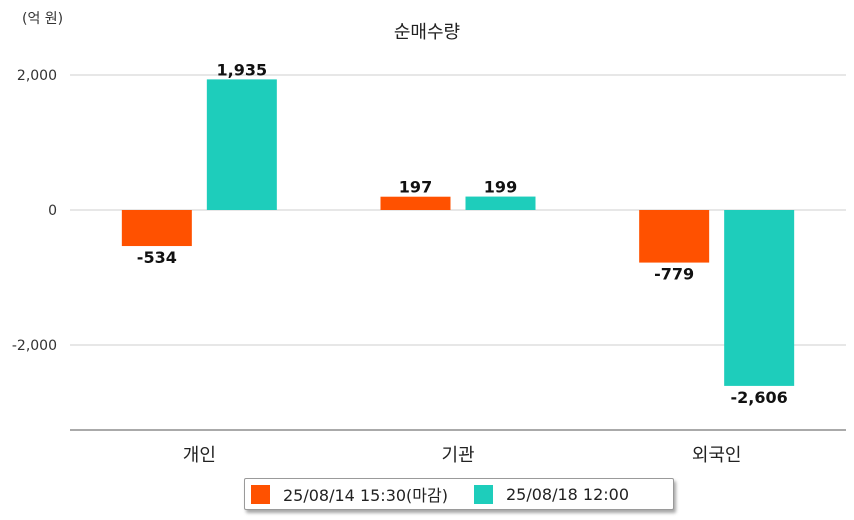 The height and width of the screenshot is (520, 854). What do you see at coordinates (717, 455) in the screenshot?
I see `x-tick-label: 외국인` at bounding box center [717, 455].